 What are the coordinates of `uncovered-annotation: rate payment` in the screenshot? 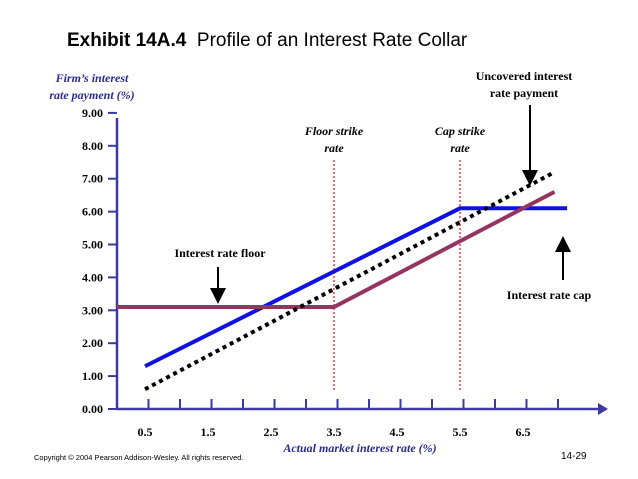 It's located at (524, 93).